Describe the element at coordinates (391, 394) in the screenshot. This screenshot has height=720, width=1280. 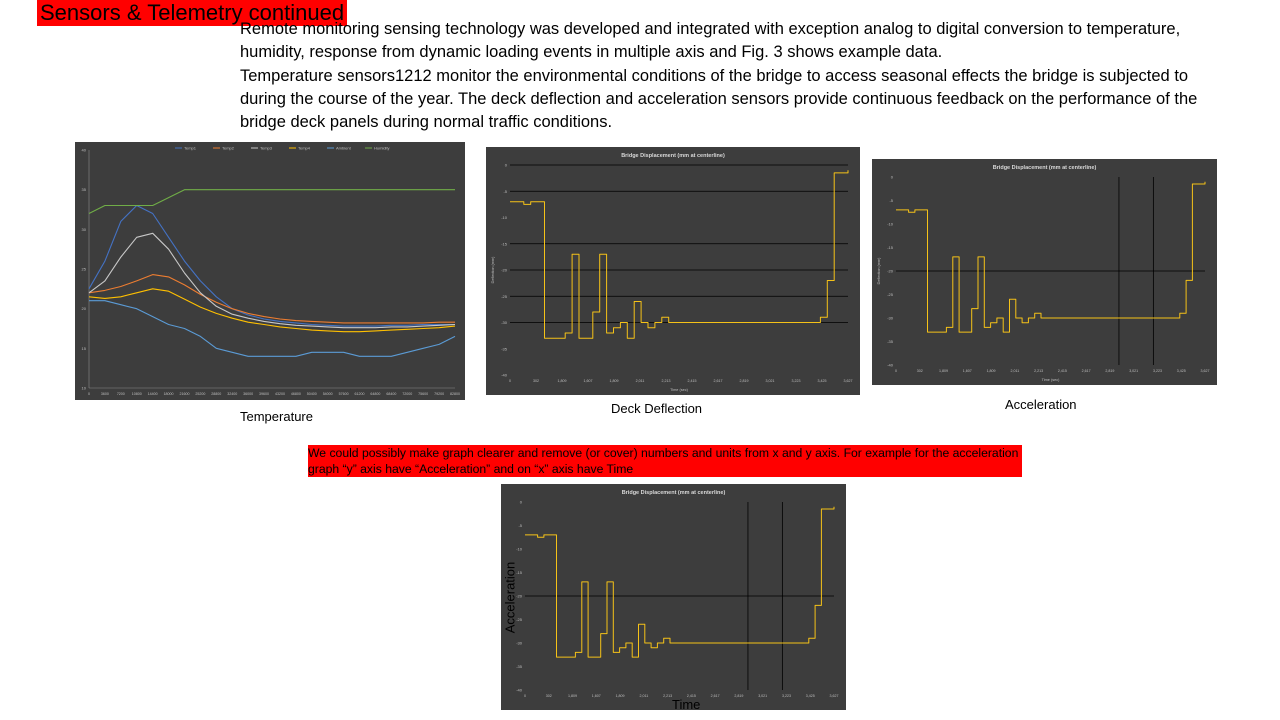
I see `x-tick-label: 68400` at that location.